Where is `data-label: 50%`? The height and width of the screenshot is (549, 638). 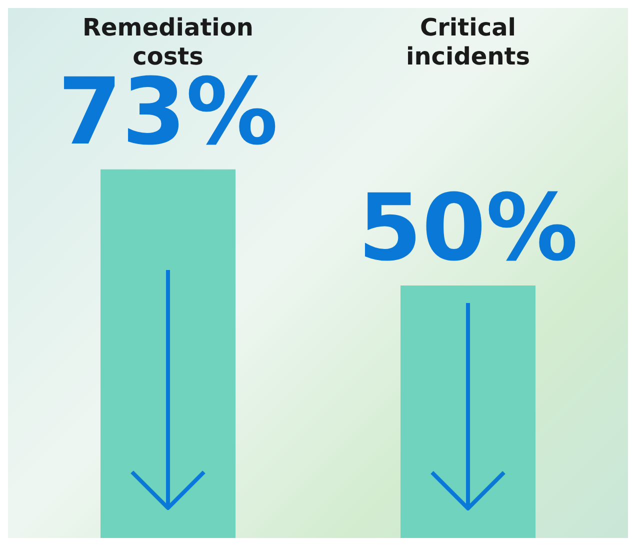
data-label: 50% is located at coordinates (468, 228).